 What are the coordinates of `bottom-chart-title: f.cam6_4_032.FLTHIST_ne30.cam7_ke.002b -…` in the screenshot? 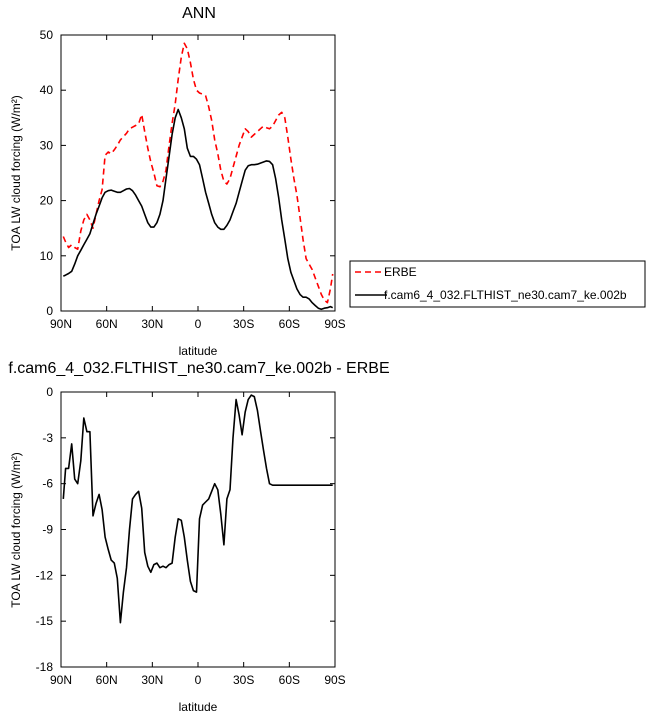 It's located at (198, 368).